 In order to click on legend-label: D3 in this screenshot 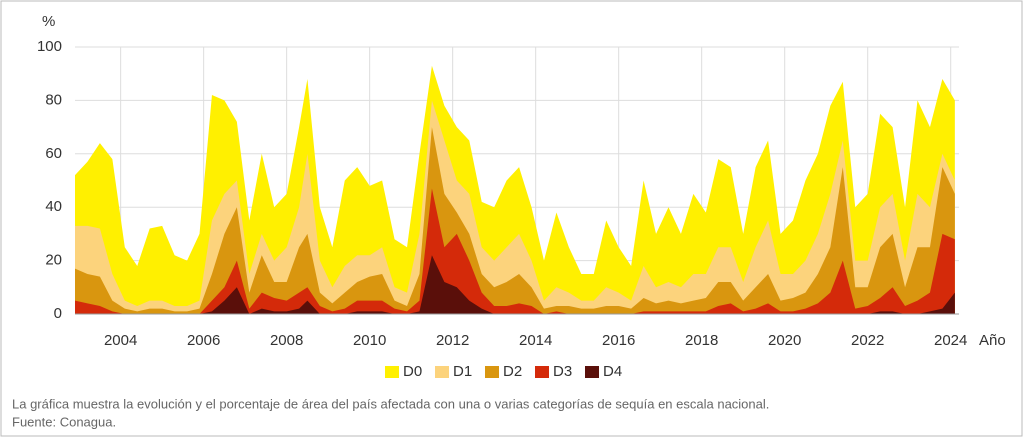, I will do `click(562, 371)`.